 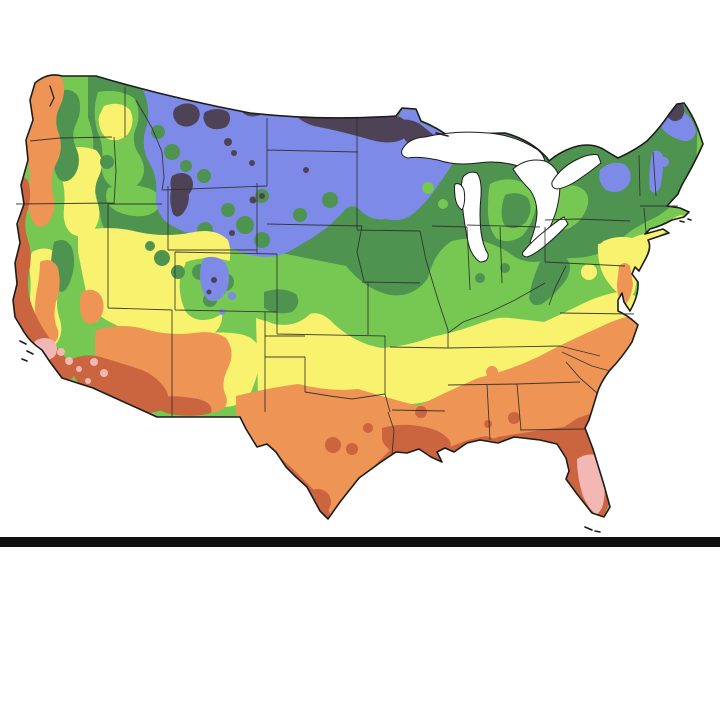 I want to click on zone-6-wisconsin-dots, so click(x=435, y=195).